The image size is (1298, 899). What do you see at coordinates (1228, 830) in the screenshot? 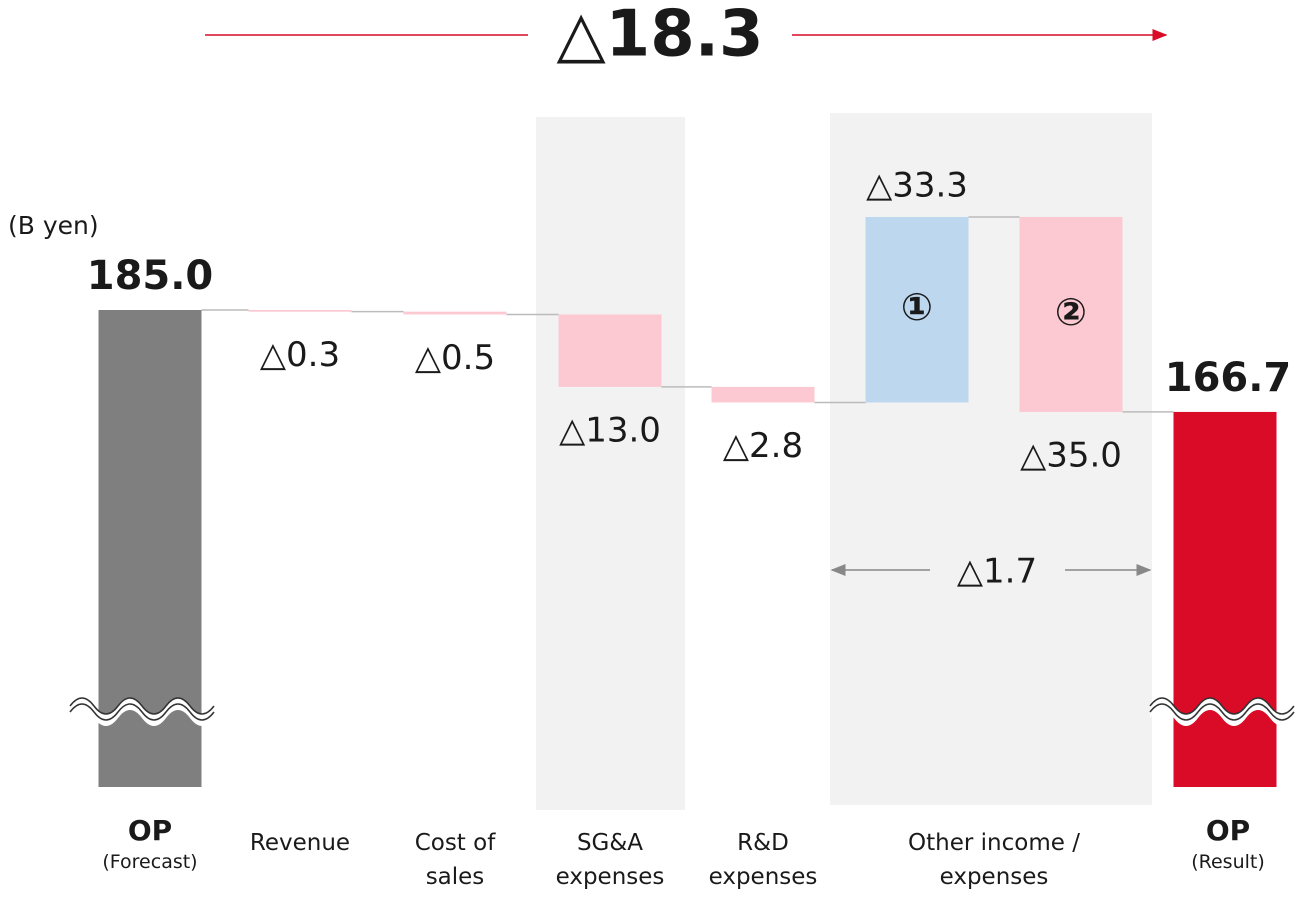
I see `end-name: OP` at bounding box center [1228, 830].